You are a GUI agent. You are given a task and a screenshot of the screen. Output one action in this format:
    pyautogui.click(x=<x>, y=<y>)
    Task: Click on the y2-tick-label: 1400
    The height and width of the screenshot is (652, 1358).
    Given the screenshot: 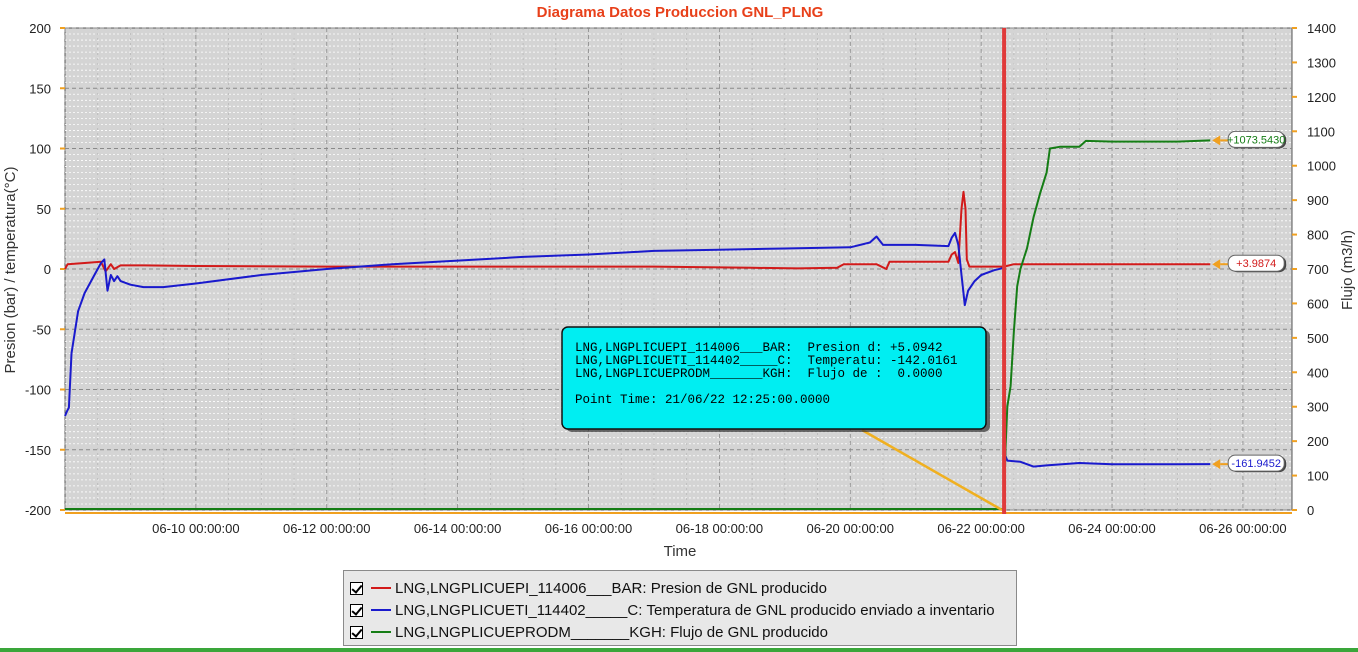 What is the action you would take?
    pyautogui.click(x=1321, y=28)
    